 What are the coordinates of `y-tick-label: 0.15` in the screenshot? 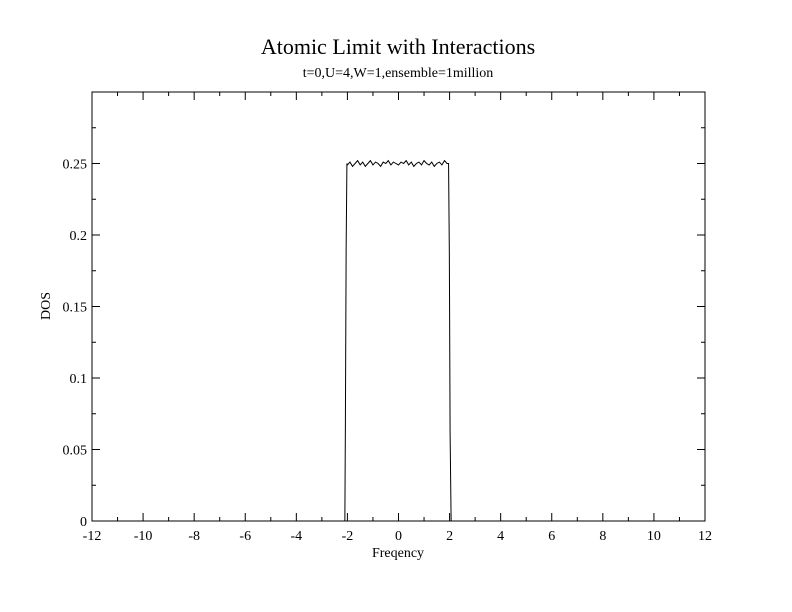 It's located at (75, 308).